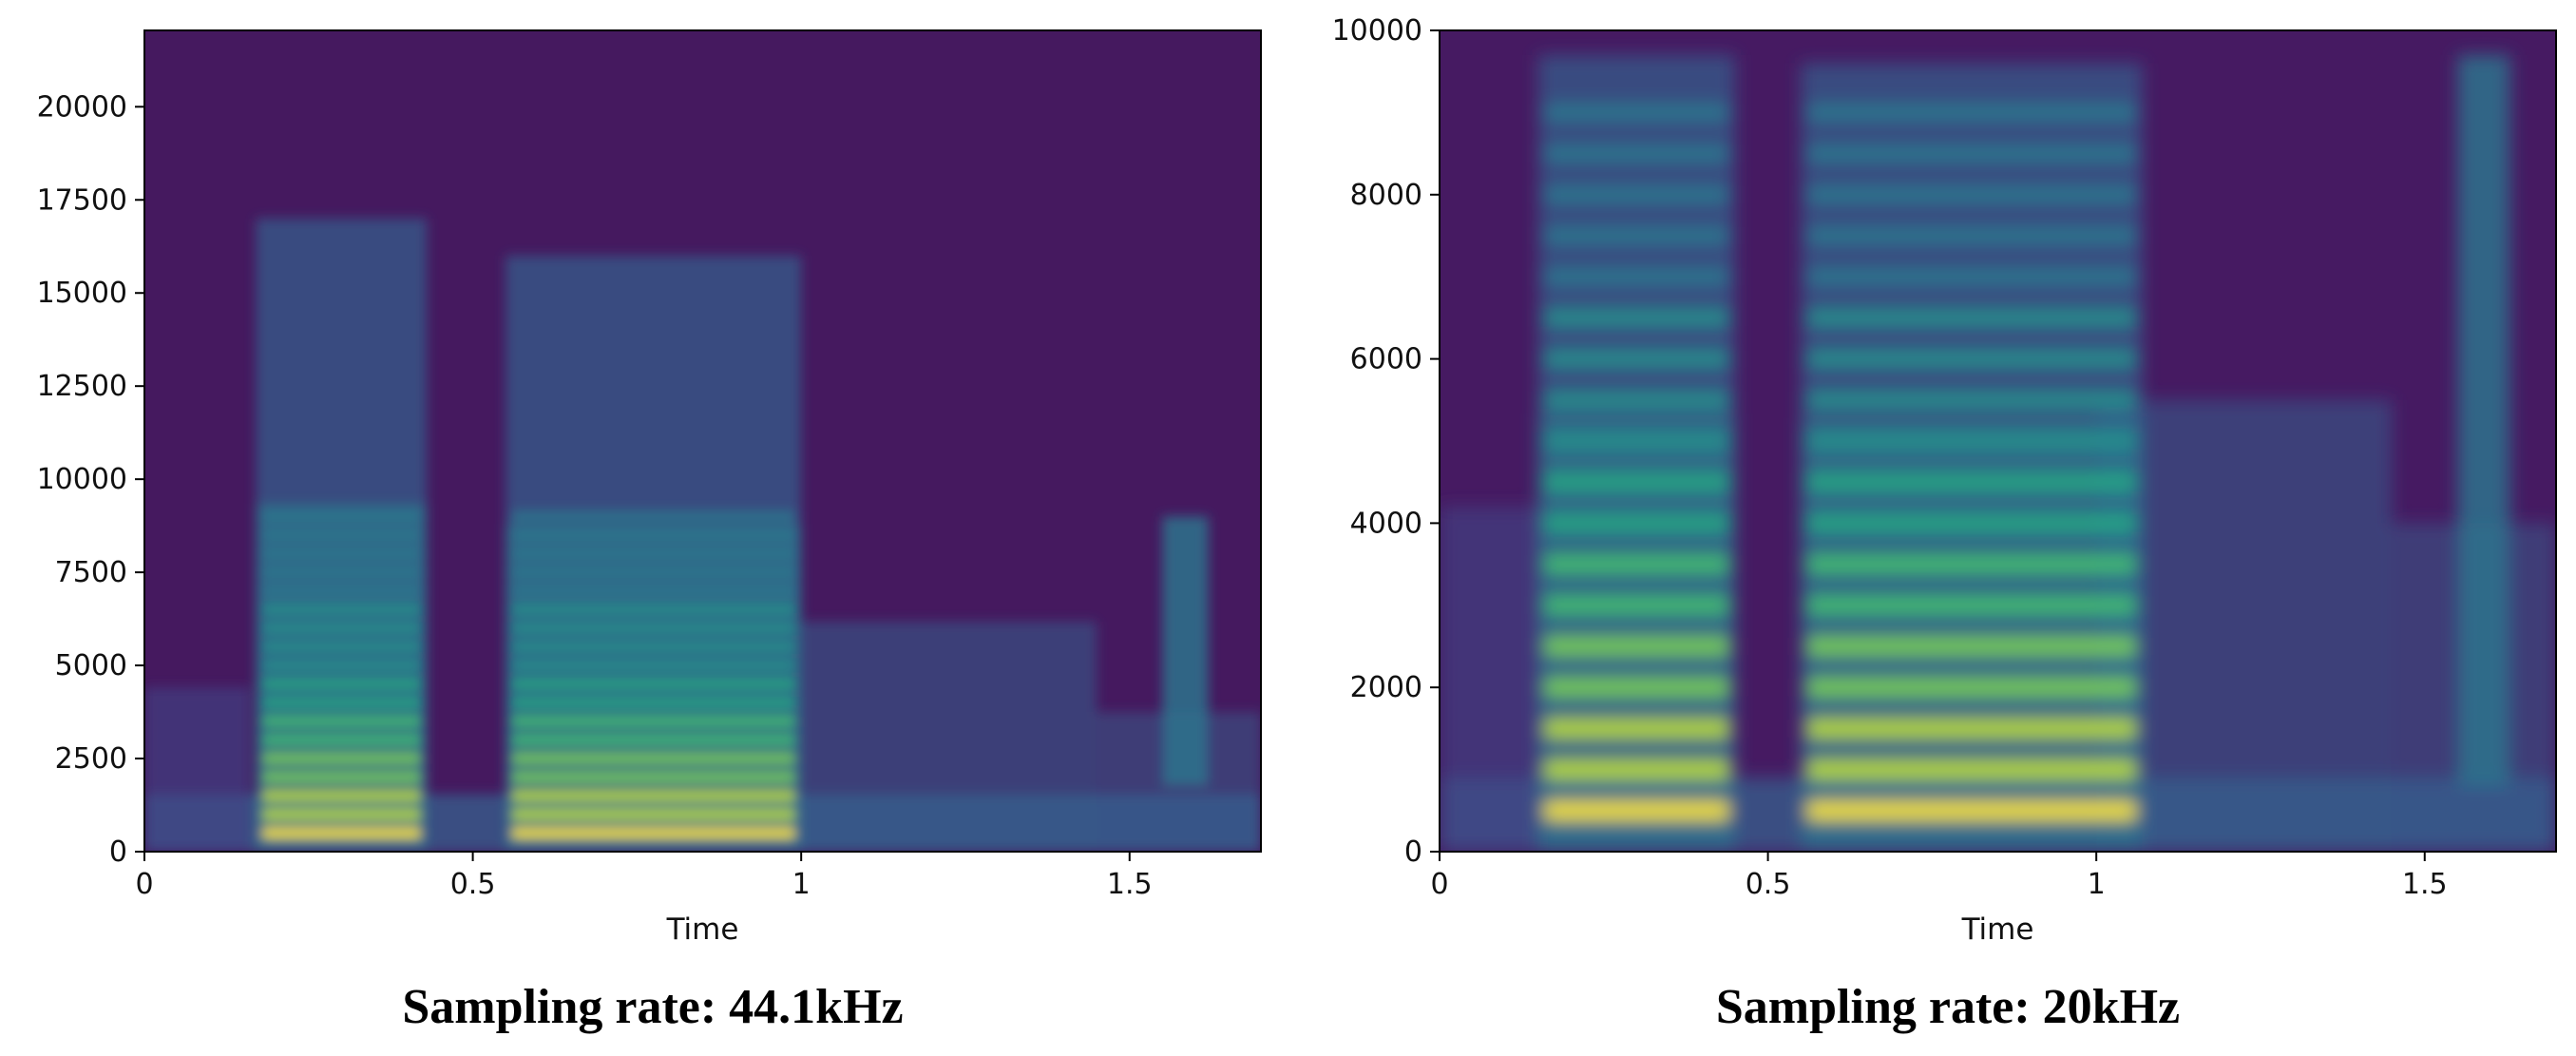 The image size is (2576, 1056). I want to click on caption-44k: Sampling rate: 44.1kHz, so click(652, 1007).